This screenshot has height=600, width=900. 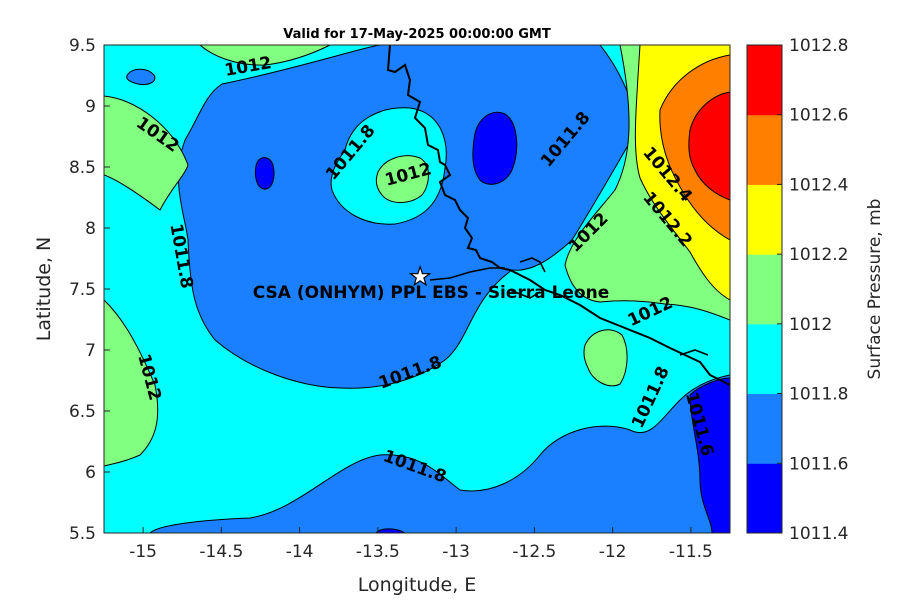 I want to click on region-1011-4-dot, so click(x=264, y=173).